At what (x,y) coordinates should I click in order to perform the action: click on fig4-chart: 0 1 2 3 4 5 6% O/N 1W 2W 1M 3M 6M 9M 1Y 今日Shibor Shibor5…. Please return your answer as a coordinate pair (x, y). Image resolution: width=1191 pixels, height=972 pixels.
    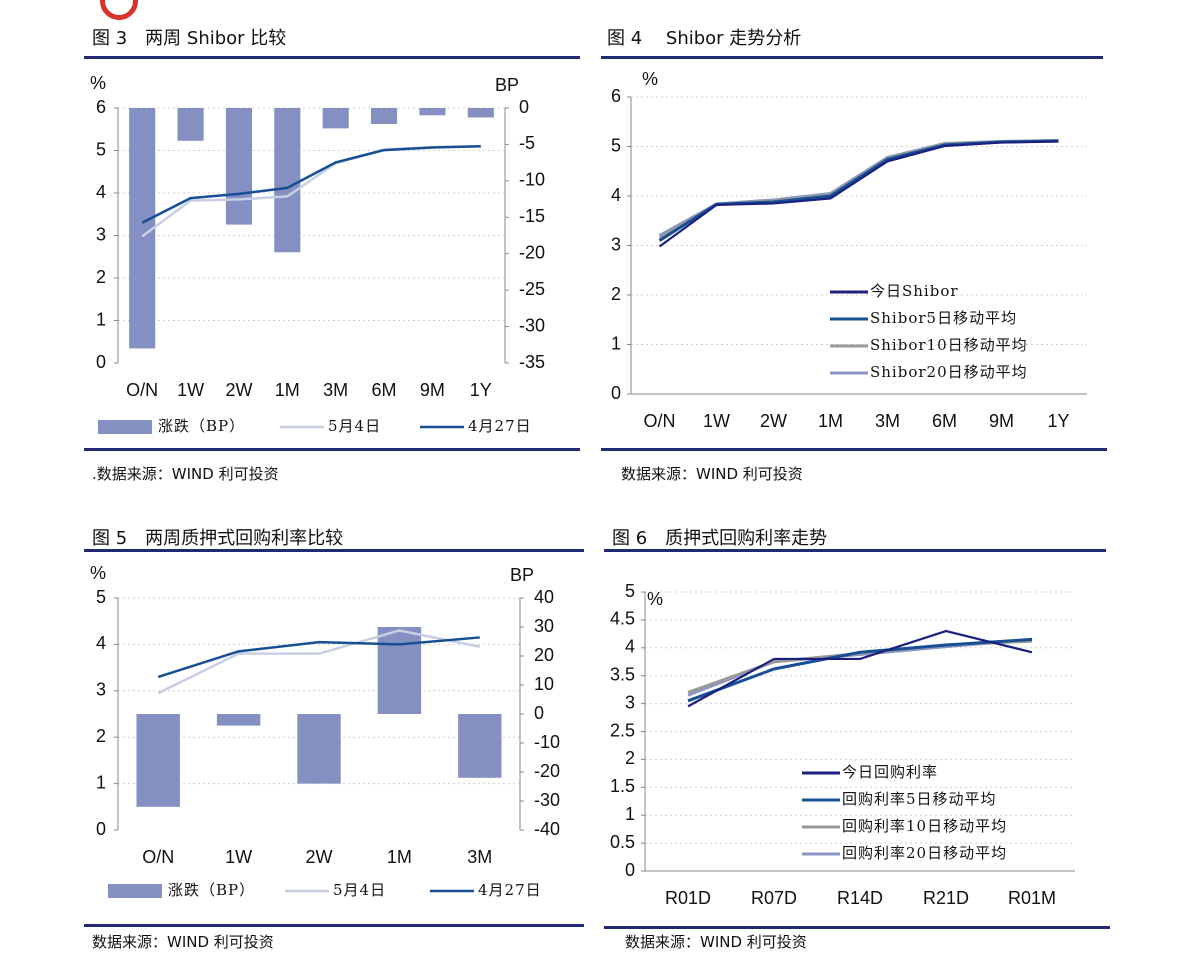
    Looking at the image, I should click on (849, 250).